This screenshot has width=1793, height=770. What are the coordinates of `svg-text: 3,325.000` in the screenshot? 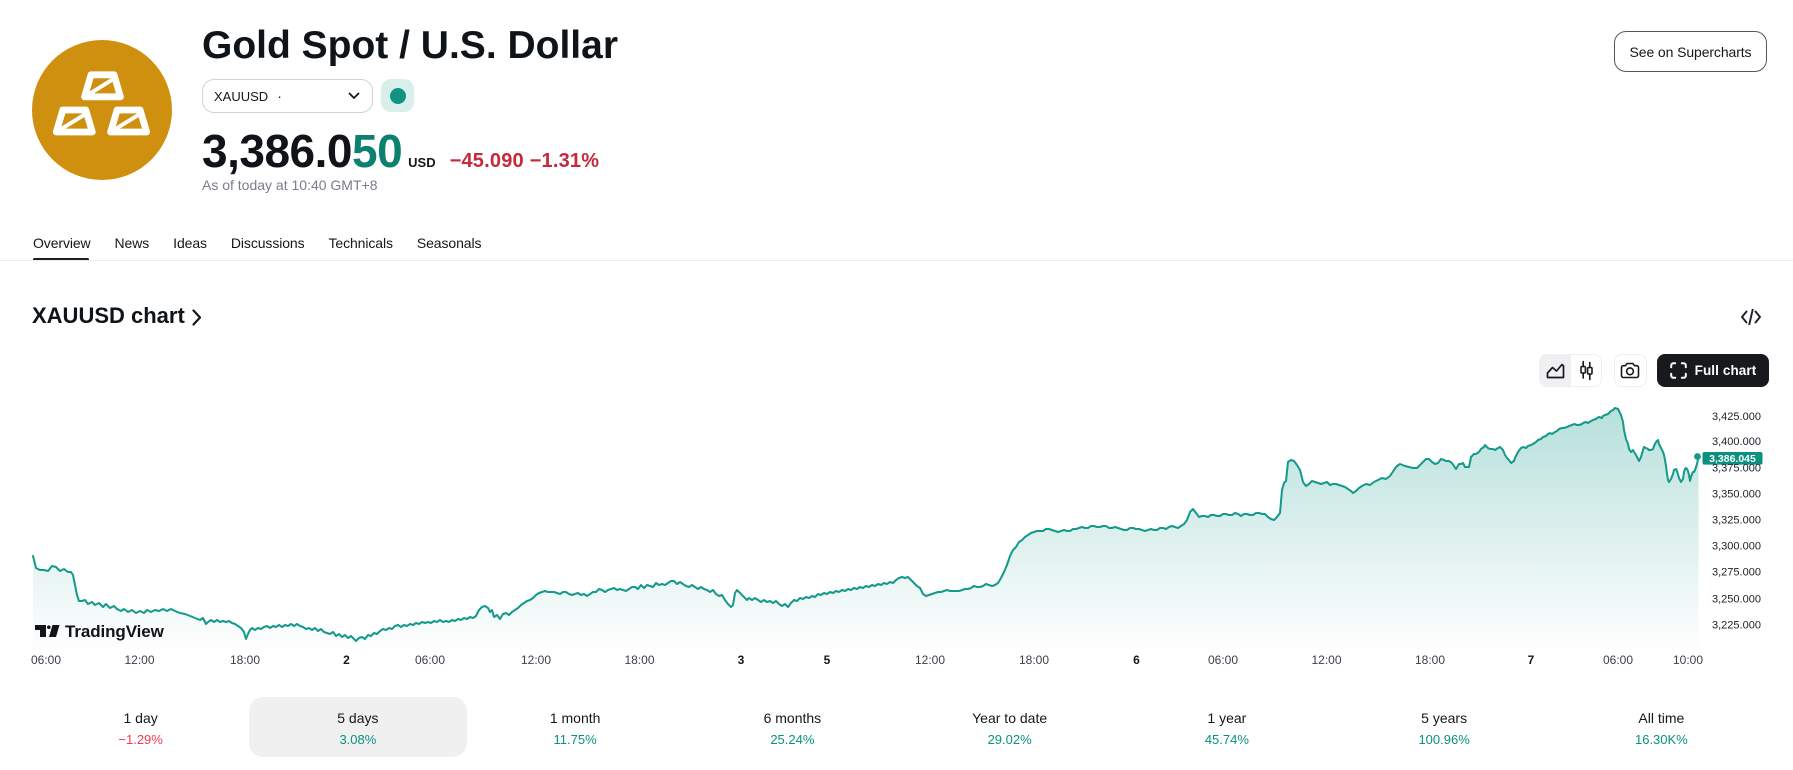 It's located at (1736, 521).